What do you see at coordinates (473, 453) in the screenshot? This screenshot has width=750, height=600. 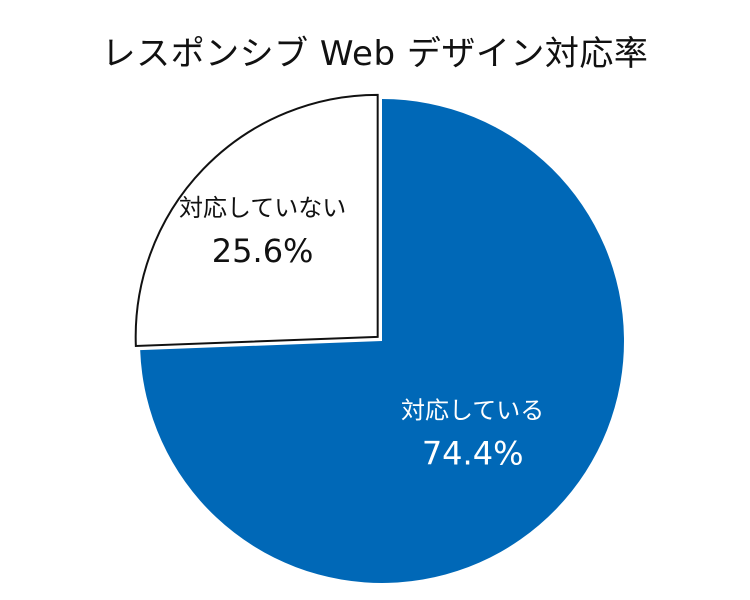 I see `slice-value-supported: 74.4%` at bounding box center [473, 453].